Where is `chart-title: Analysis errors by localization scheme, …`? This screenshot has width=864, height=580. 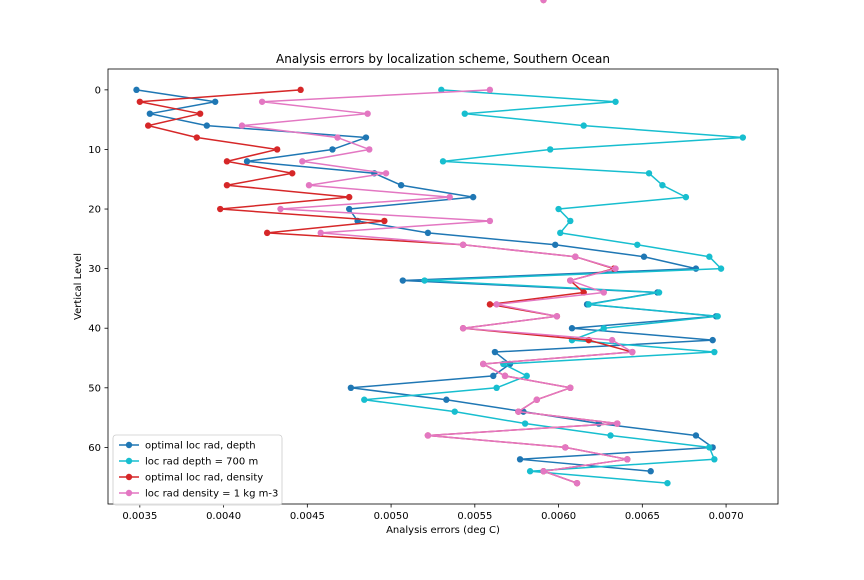
chart-title: Analysis errors by localization scheme, … is located at coordinates (443, 59).